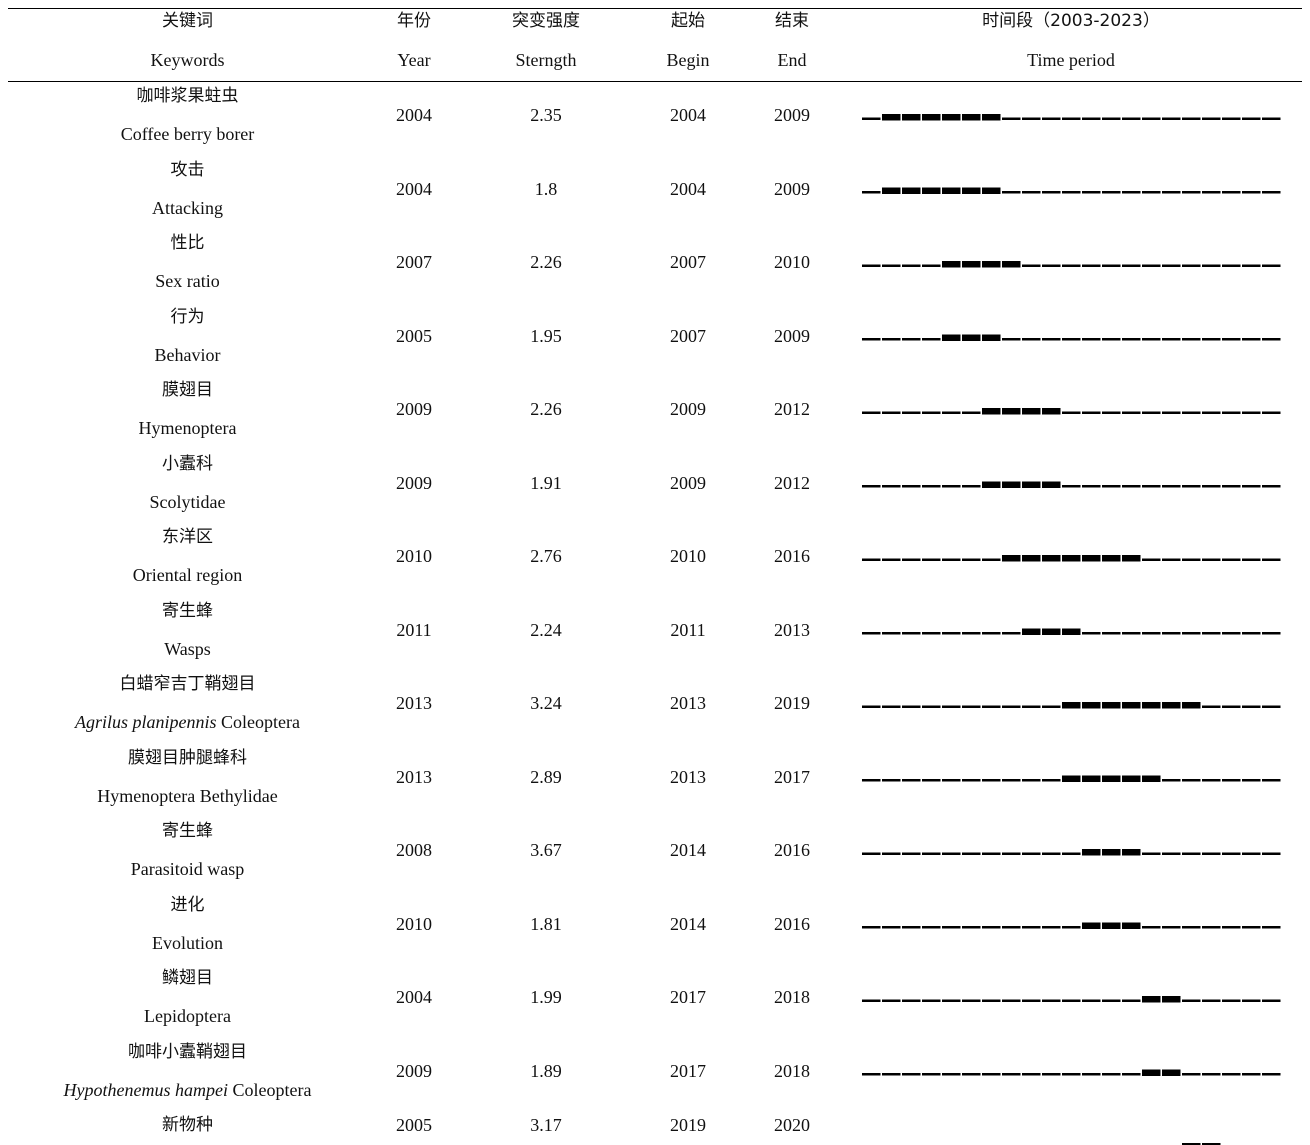 The image size is (1310, 1145). Describe the element at coordinates (1071, 21) in the screenshot. I see `header-period-zh: 时间段（2003-2023）` at that location.